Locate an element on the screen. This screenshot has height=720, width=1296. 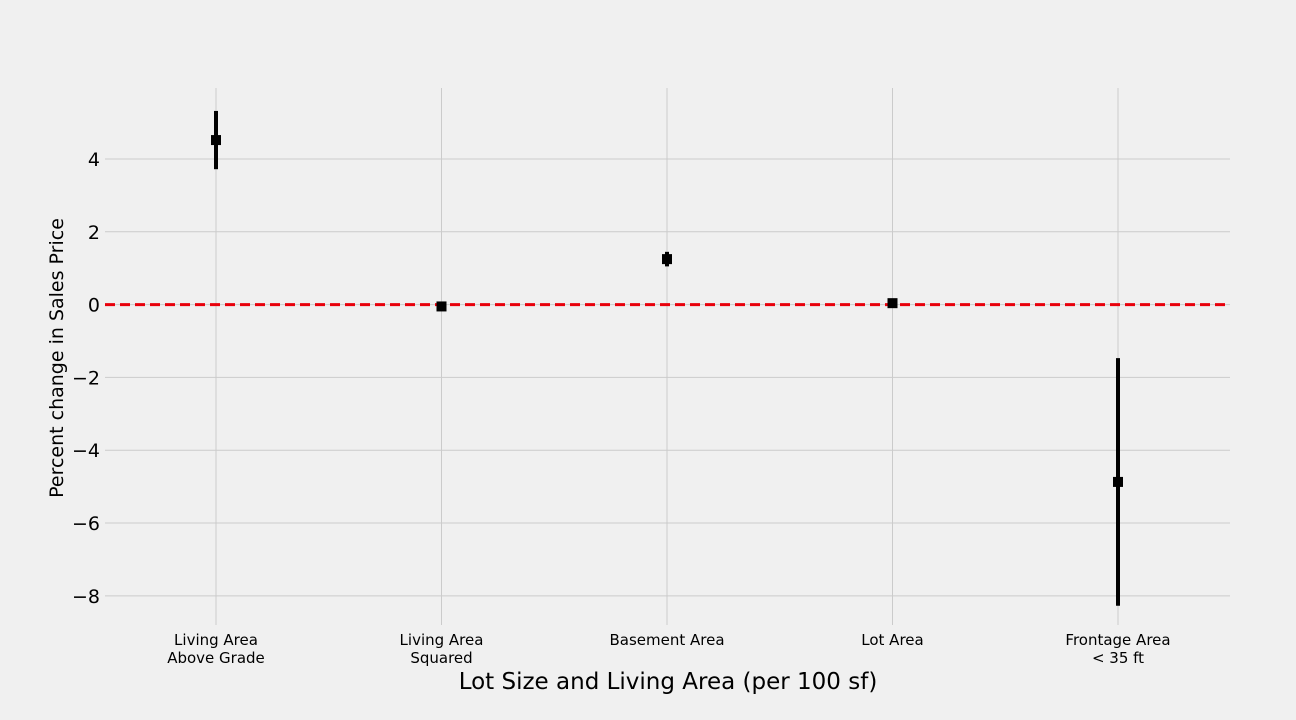
y-tick-label: 2 is located at coordinates (94, 233).